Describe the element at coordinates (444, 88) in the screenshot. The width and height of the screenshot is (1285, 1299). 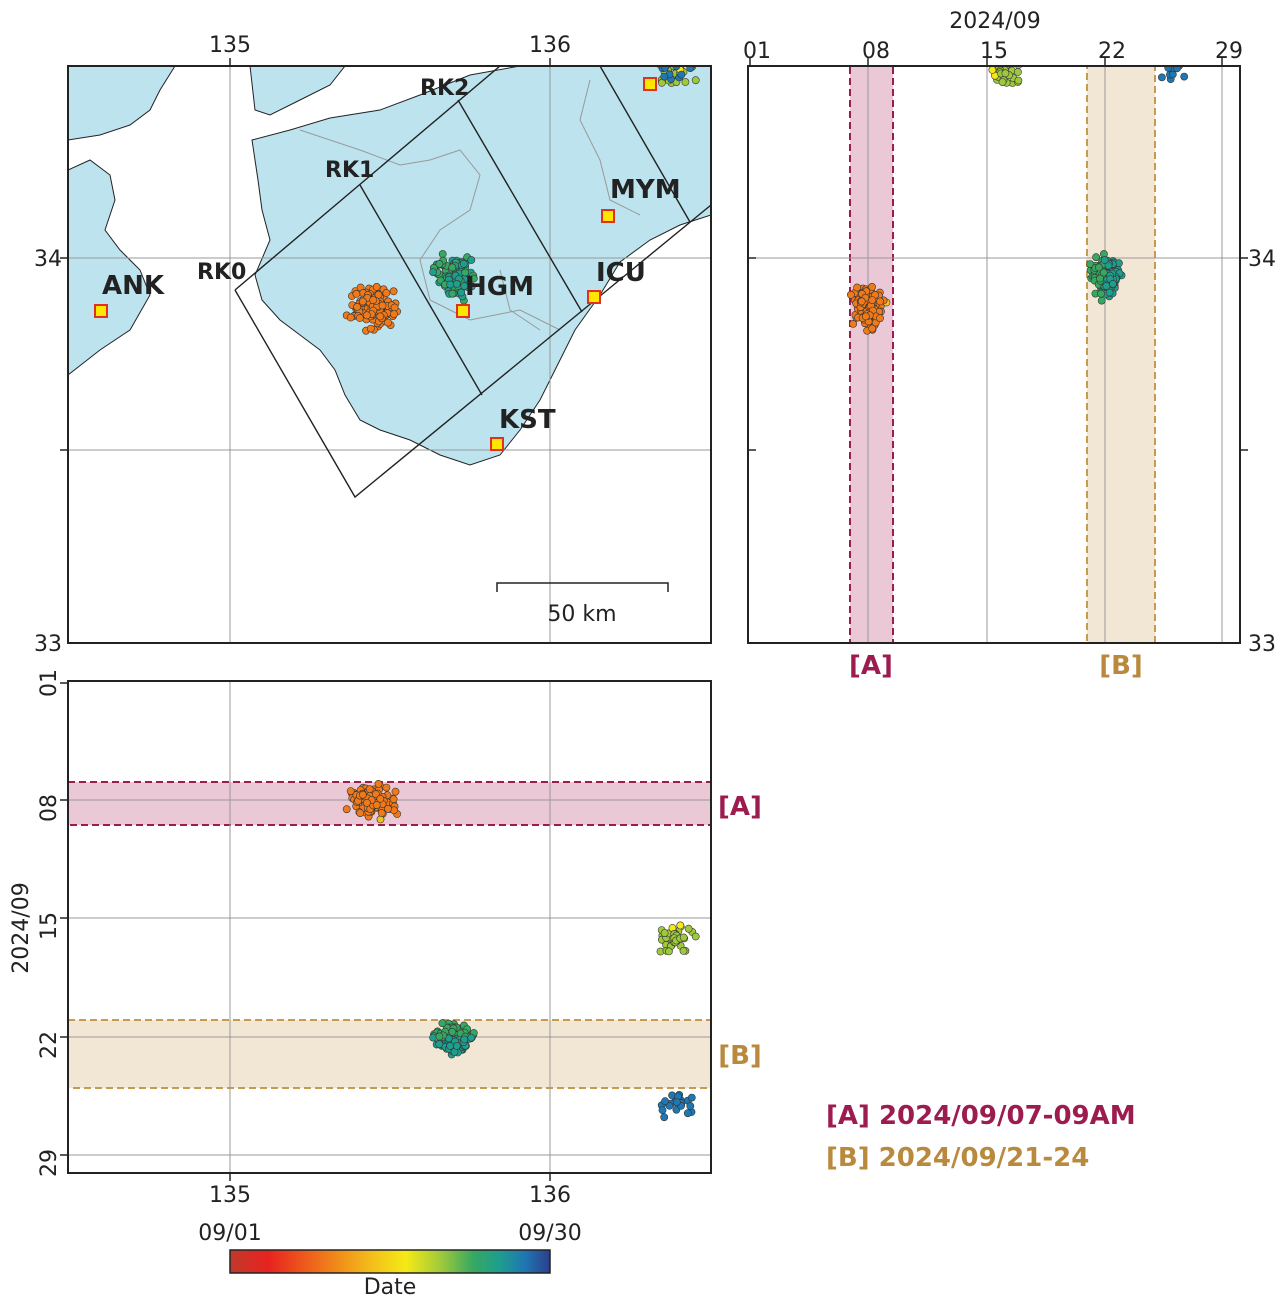
I see `region-label-rk2: RK2` at that location.